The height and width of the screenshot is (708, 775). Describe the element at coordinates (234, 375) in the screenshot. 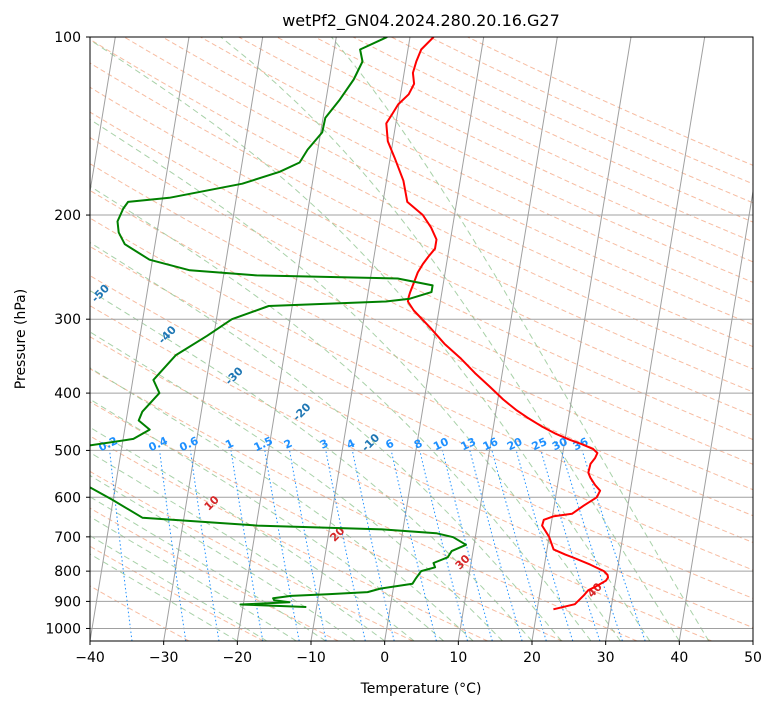

I see `moist-adiabat-label: -30` at that location.